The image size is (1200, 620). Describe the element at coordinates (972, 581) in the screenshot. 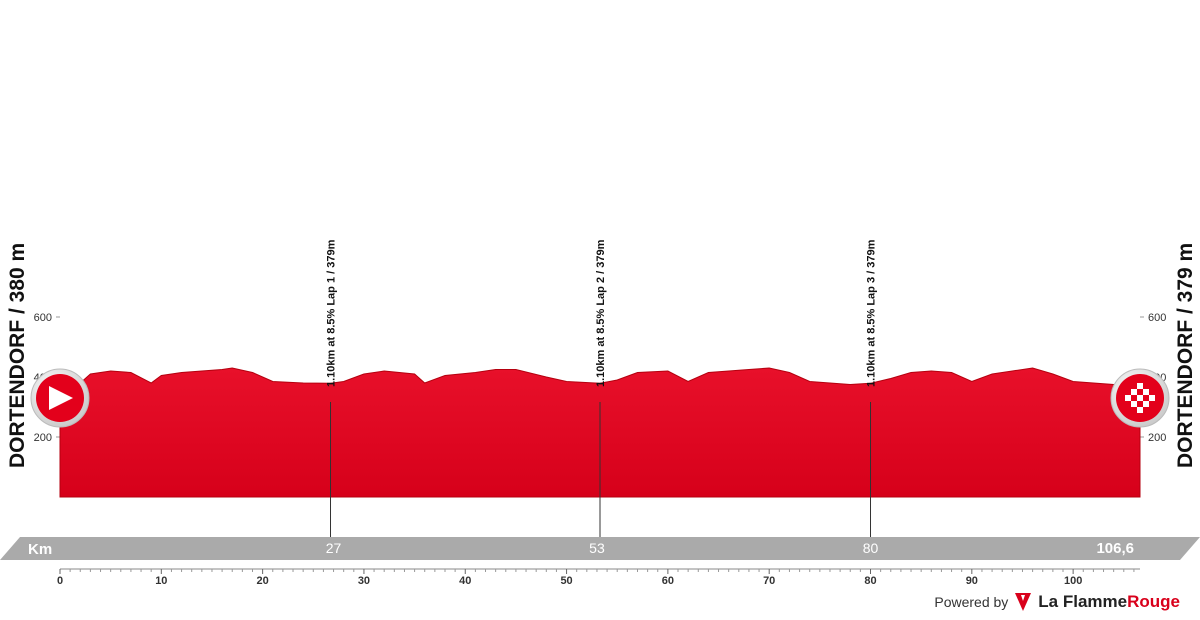

I see `x-tick-label: 90` at that location.